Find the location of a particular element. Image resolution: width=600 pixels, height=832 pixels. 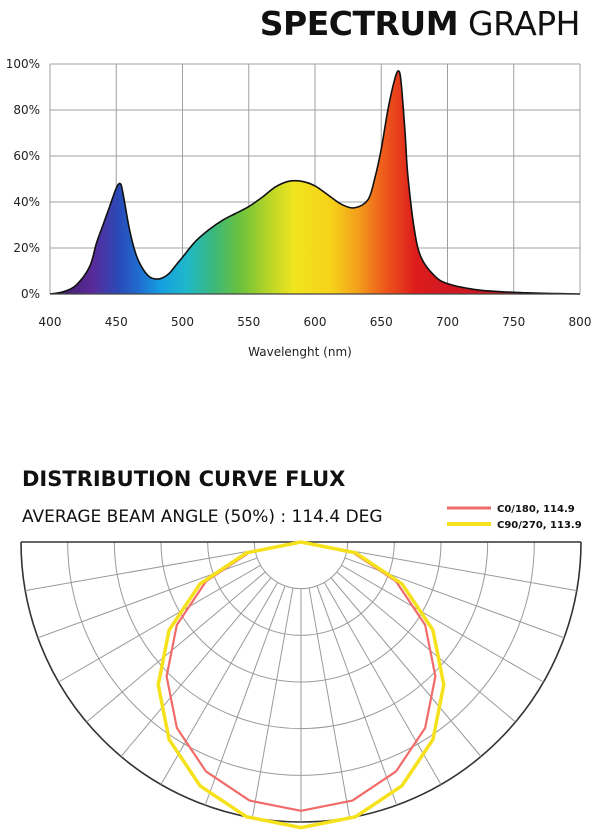

x-tick-label: 650 is located at coordinates (381, 322).